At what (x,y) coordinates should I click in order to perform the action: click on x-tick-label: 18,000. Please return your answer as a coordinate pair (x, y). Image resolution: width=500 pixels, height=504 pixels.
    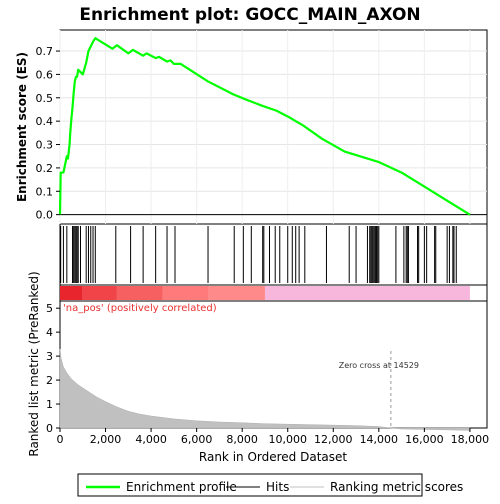
    Looking at the image, I should click on (470, 439).